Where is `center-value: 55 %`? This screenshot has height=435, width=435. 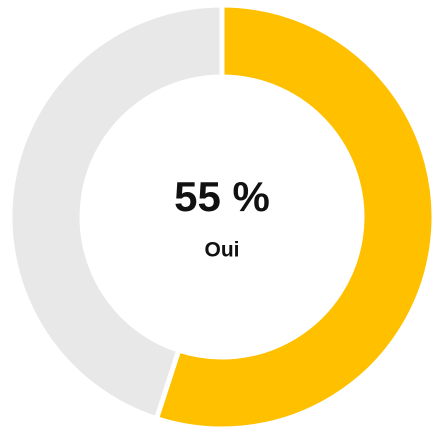
center-value: 55 % is located at coordinates (222, 196).